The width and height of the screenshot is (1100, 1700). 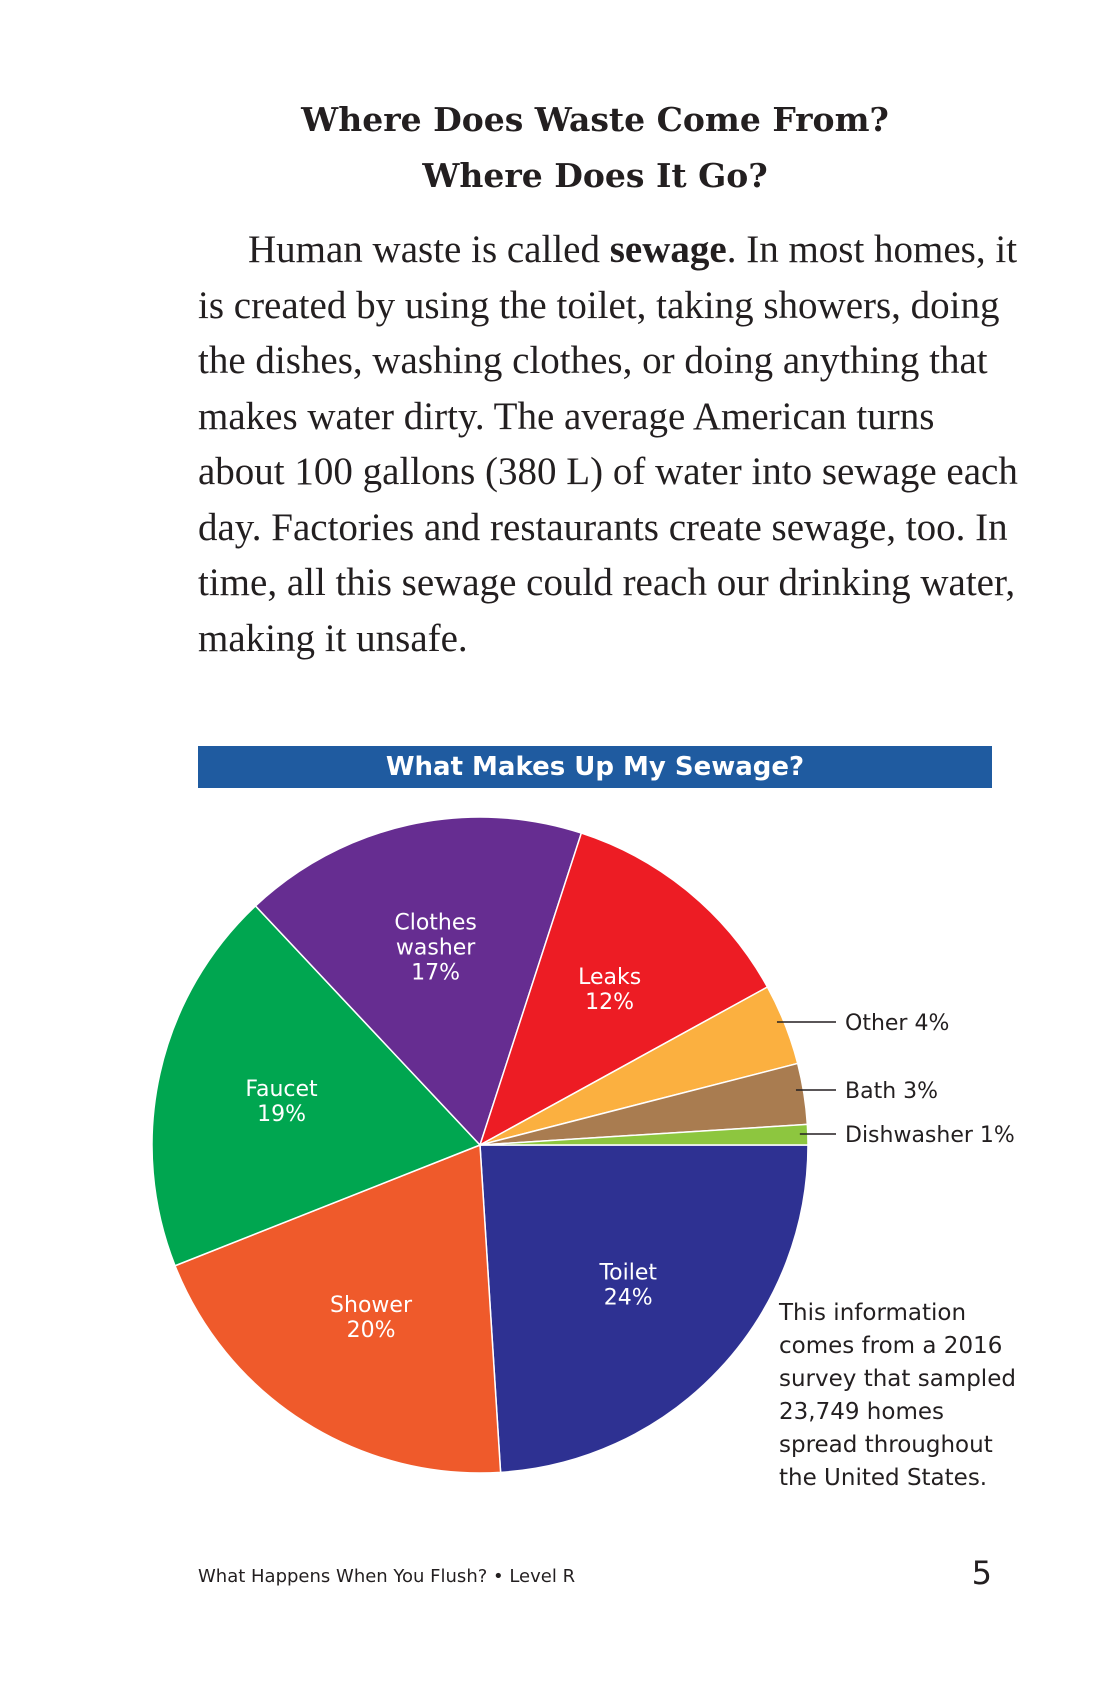 I want to click on pie-slice-toilet, so click(x=644, y=1309).